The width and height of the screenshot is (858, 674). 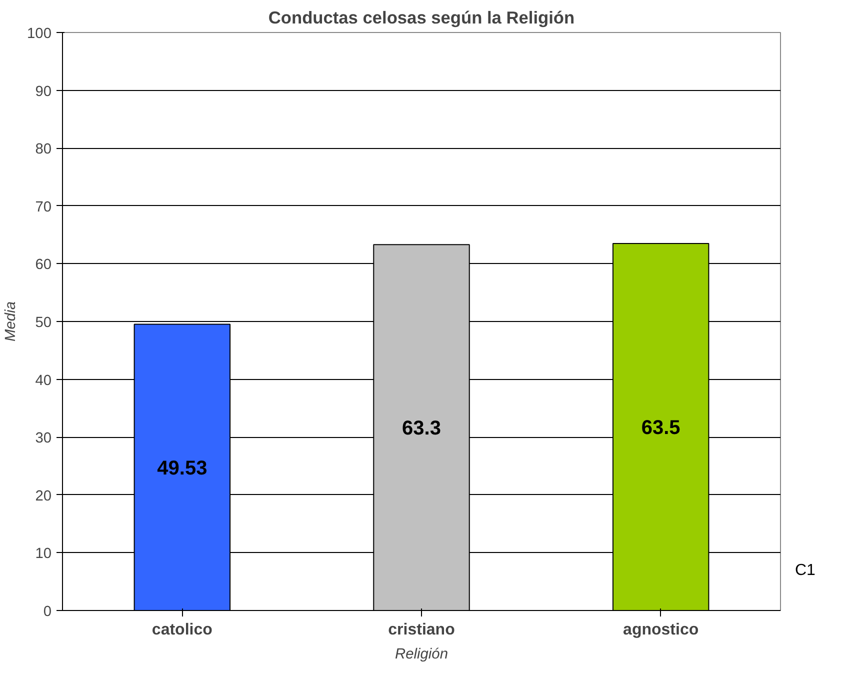 What do you see at coordinates (421, 18) in the screenshot?
I see `chart-title: Conductas celosas según la Religión` at bounding box center [421, 18].